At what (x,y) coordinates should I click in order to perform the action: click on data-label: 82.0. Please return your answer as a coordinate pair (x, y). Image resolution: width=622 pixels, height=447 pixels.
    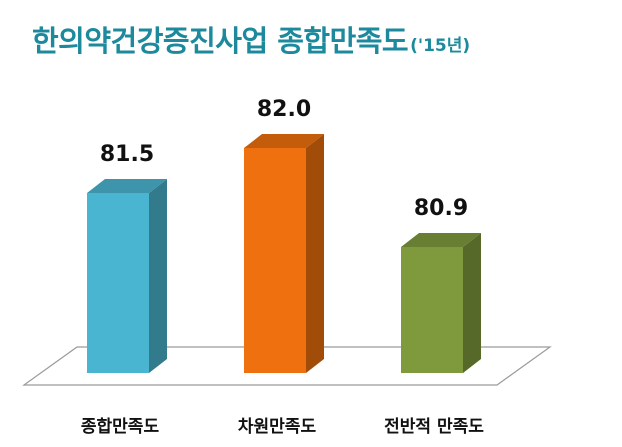
    Looking at the image, I should click on (284, 109).